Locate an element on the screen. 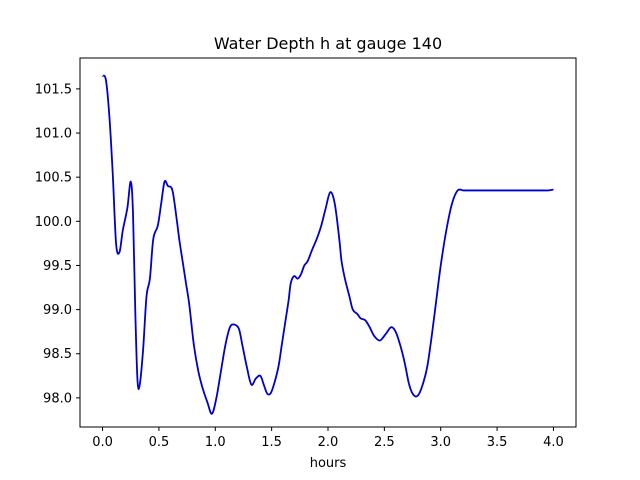 The image size is (640, 480). x-tick-label: 2.0 is located at coordinates (328, 442).